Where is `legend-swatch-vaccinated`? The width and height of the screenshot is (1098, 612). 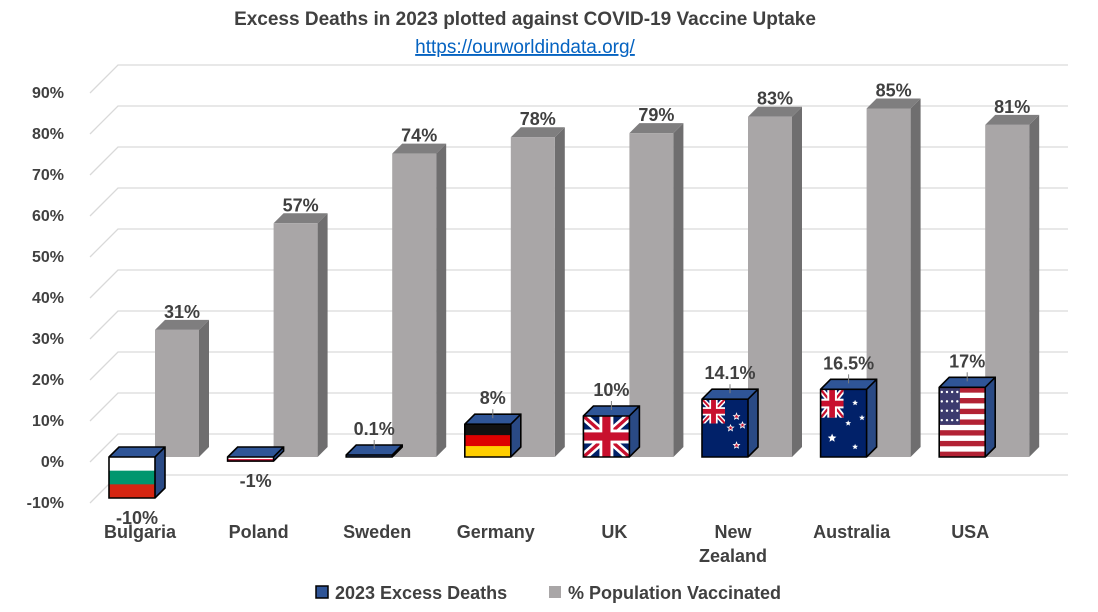 legend-swatch-vaccinated is located at coordinates (555, 592).